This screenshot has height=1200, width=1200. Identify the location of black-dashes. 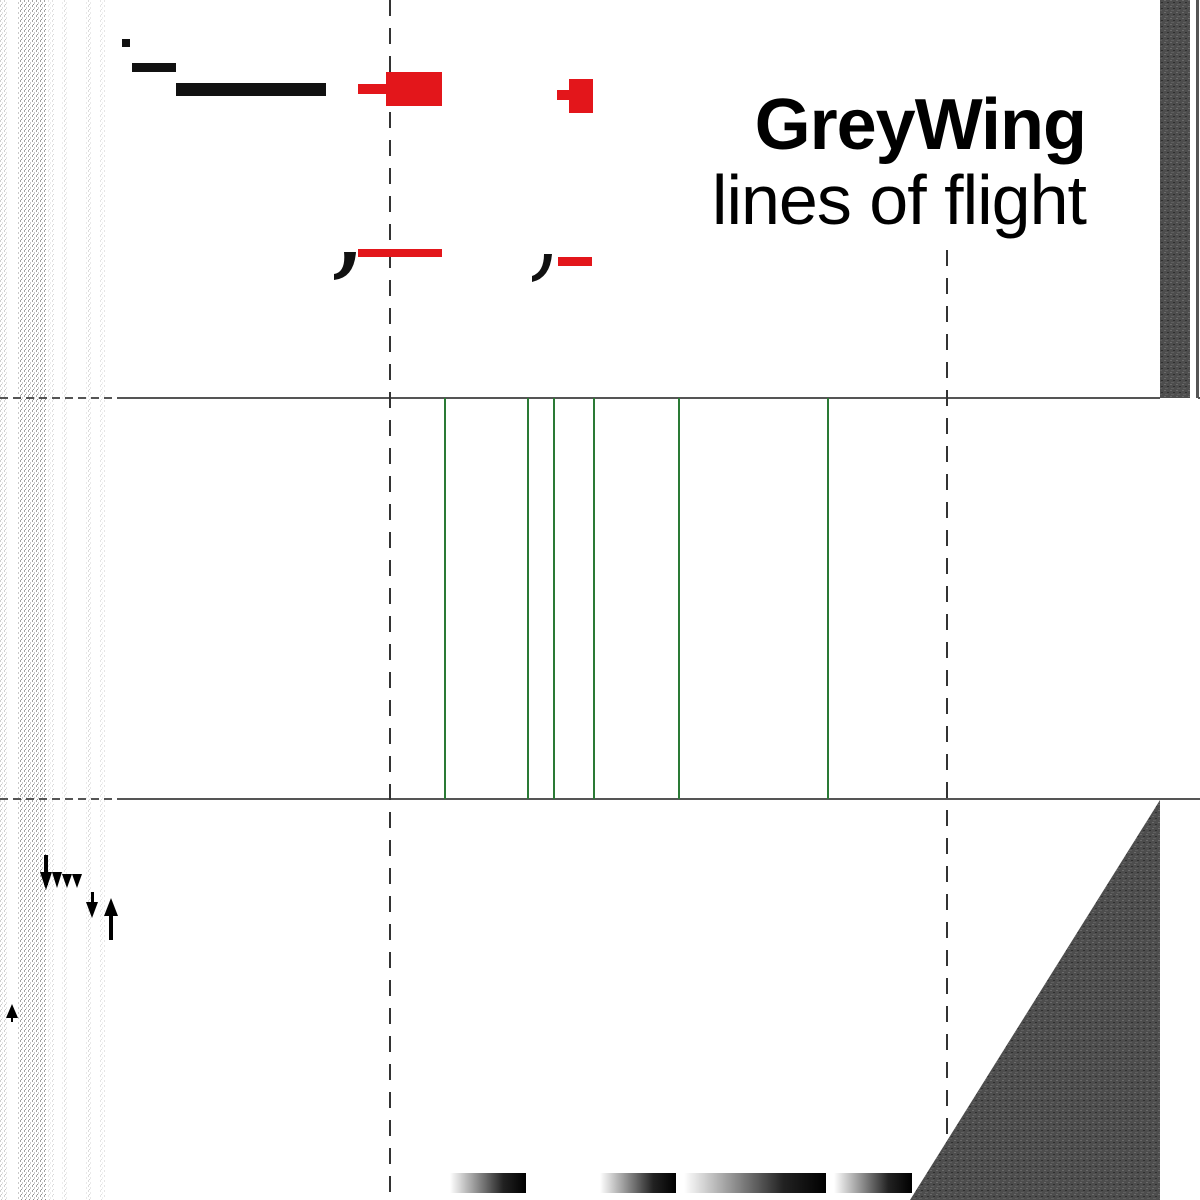
(337, 160).